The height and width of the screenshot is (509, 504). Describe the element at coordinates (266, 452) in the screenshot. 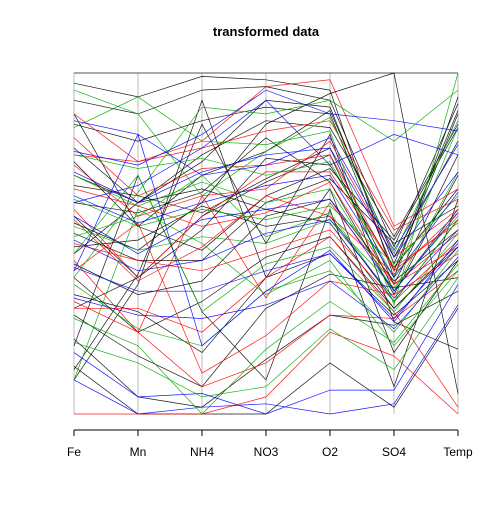

I see `x-tick-label: NO3` at that location.